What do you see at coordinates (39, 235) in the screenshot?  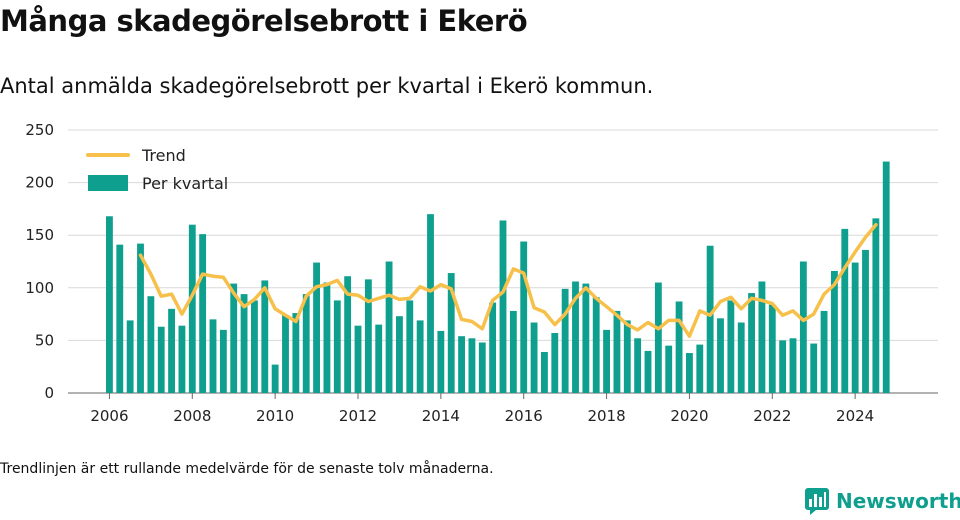 I see `y-tick-label: 150` at bounding box center [39, 235].